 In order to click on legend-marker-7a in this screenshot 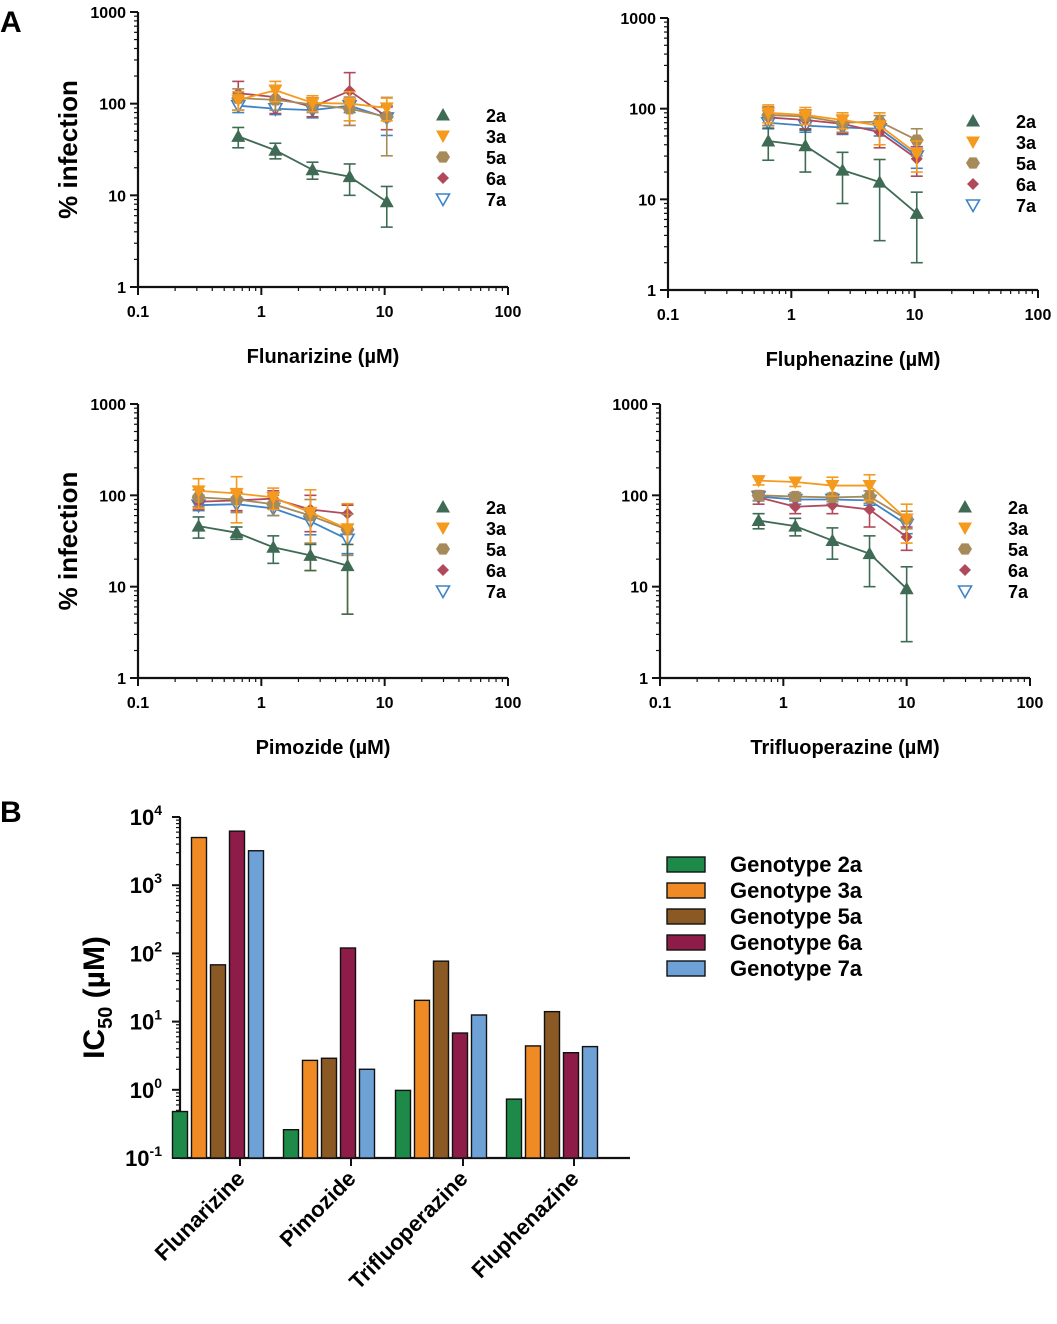, I will do `click(973, 206)`.